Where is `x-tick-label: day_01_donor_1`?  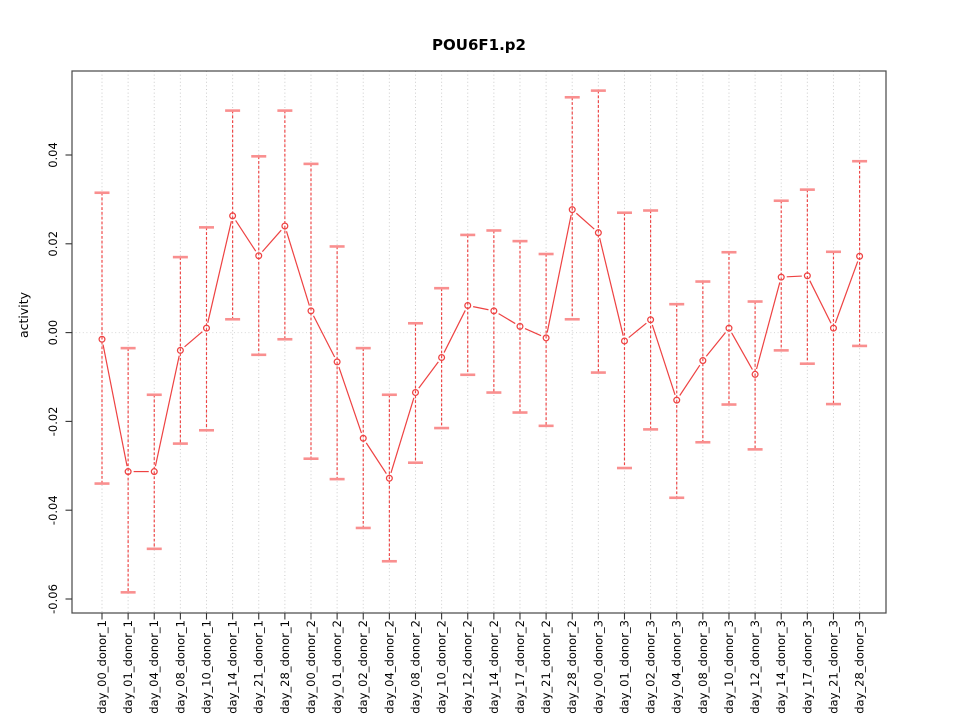
x-tick-label: day_01_donor_1 is located at coordinates (128, 667).